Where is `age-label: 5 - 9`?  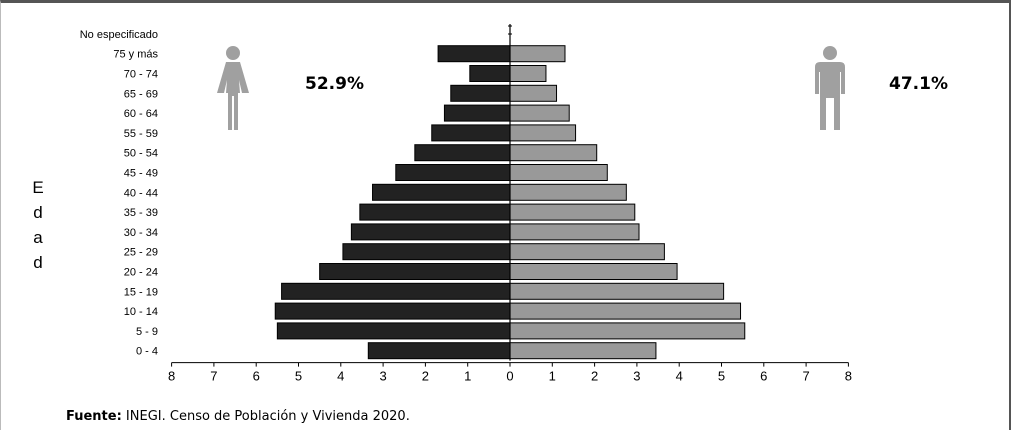
age-label: 5 - 9 is located at coordinates (147, 332).